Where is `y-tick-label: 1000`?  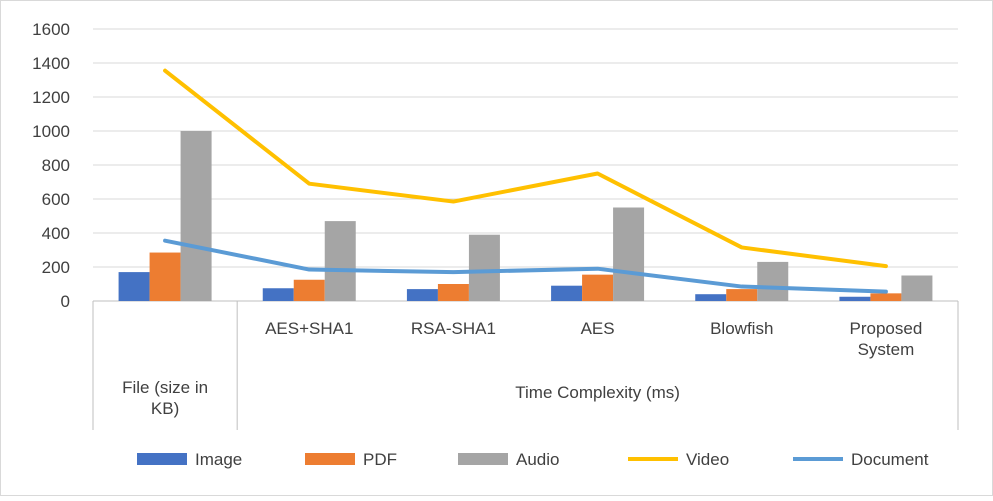
y-tick-label: 1000 is located at coordinates (51, 131).